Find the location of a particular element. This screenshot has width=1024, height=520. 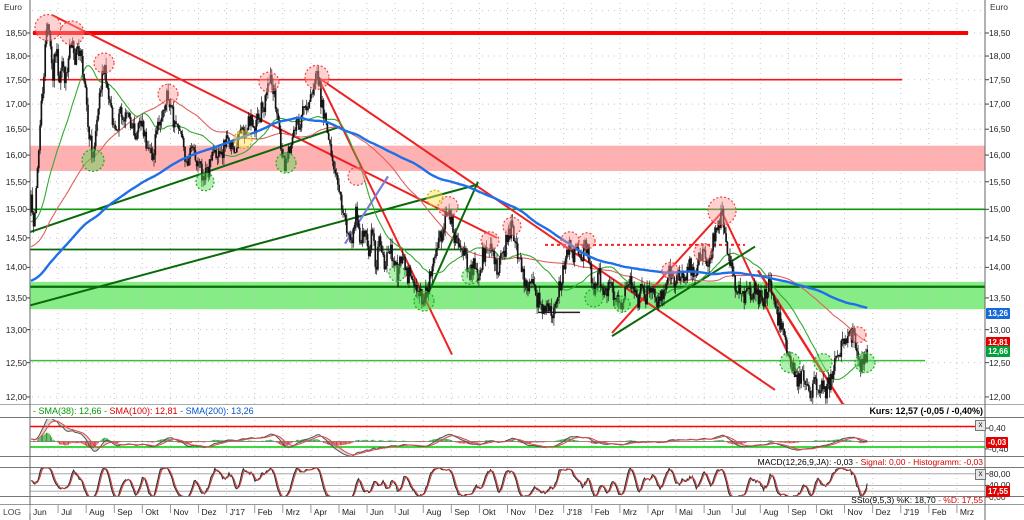

price-axis-label-right: 16,00 is located at coordinates (1000, 155).